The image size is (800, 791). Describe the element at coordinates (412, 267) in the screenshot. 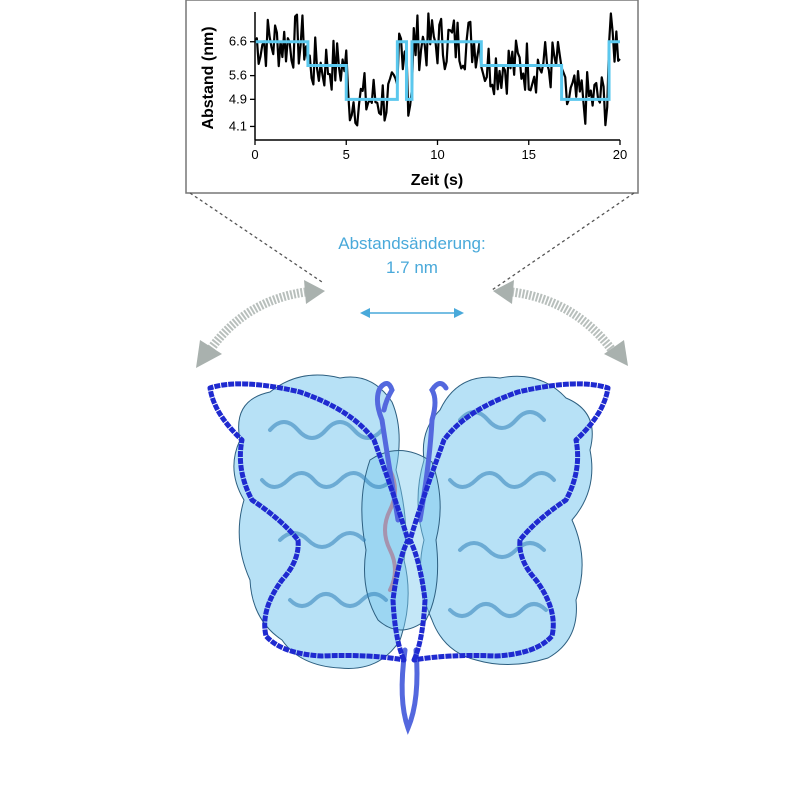

I see `distance-change-value: 1.7 nm` at that location.